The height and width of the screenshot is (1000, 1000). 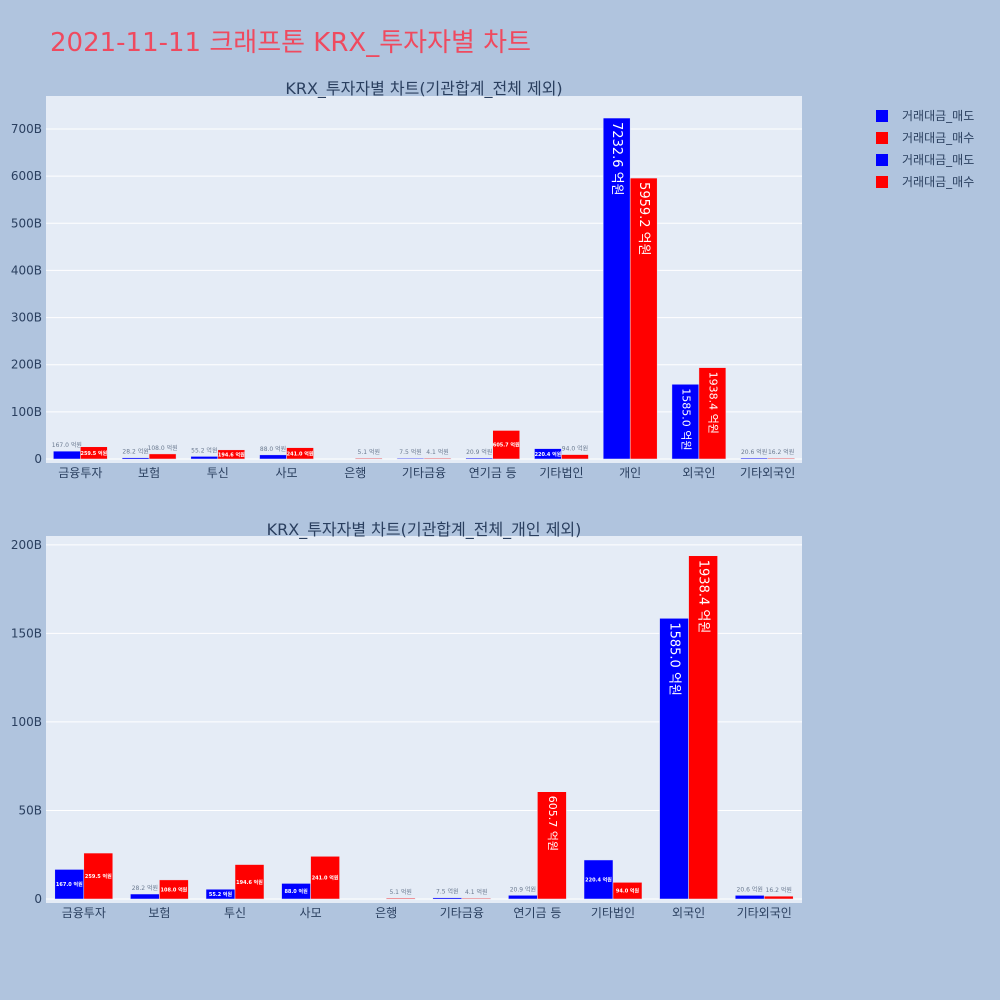 I want to click on x-tick-label: 연기금 등, so click(x=537, y=913).